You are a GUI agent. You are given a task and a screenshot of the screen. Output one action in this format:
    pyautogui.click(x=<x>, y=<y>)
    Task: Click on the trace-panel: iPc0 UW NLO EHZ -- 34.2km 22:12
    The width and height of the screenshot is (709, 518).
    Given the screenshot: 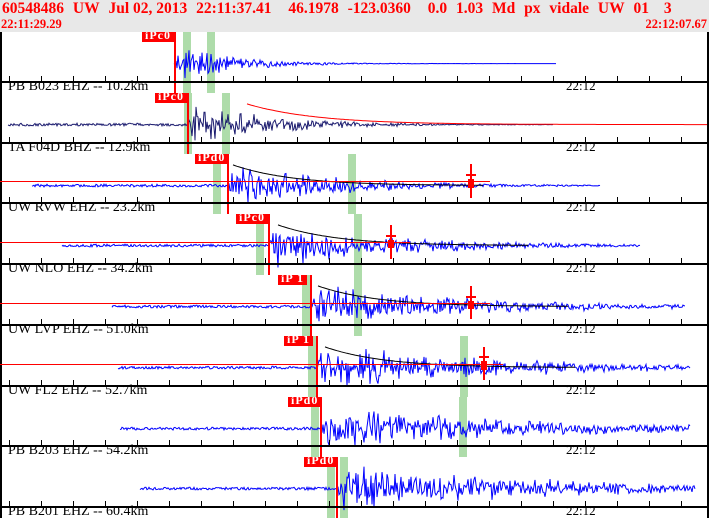 What is the action you would take?
    pyautogui.click(x=354, y=244)
    